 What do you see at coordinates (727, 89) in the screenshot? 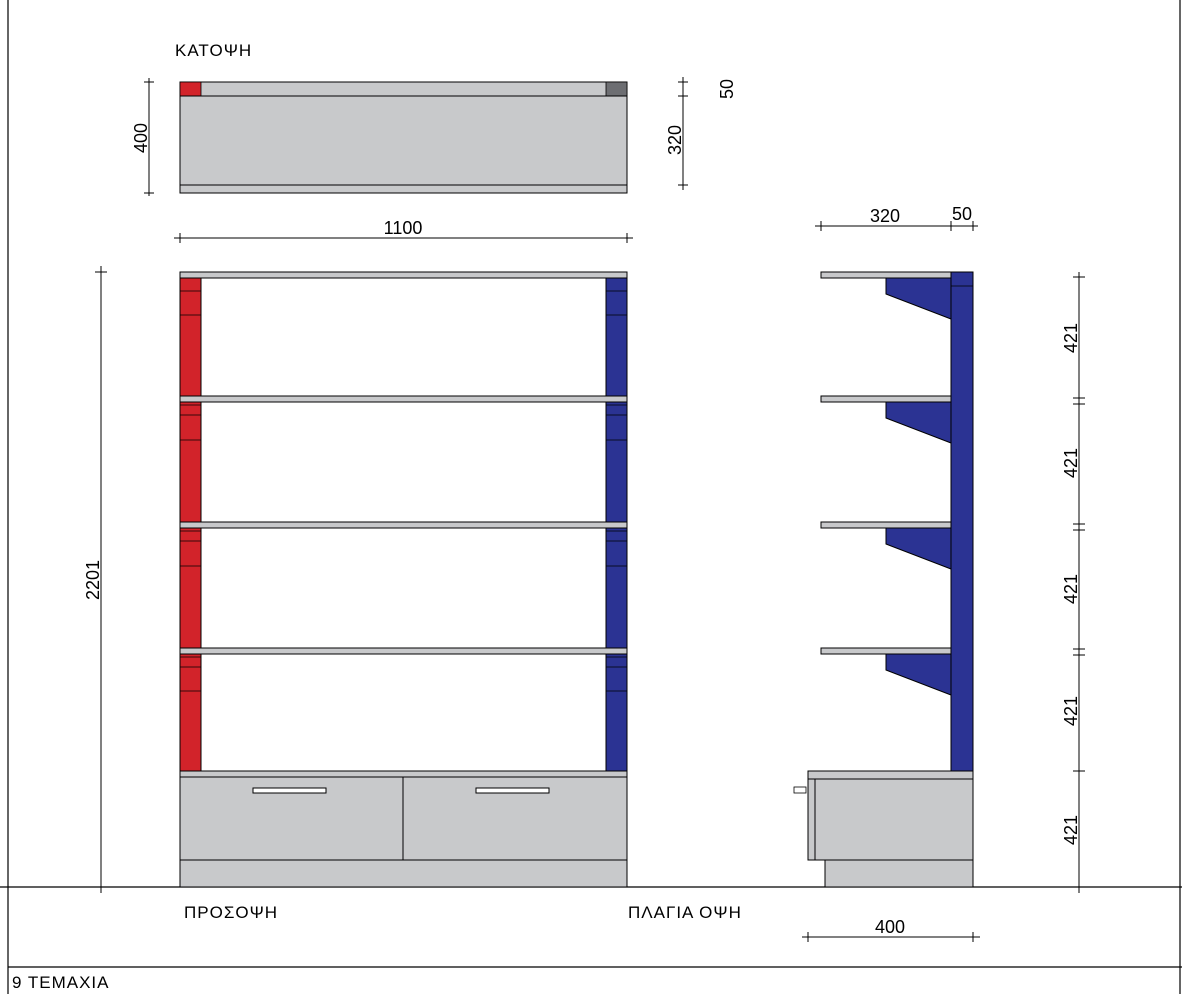
I see `plan-top-strip-label: 50` at bounding box center [727, 89].